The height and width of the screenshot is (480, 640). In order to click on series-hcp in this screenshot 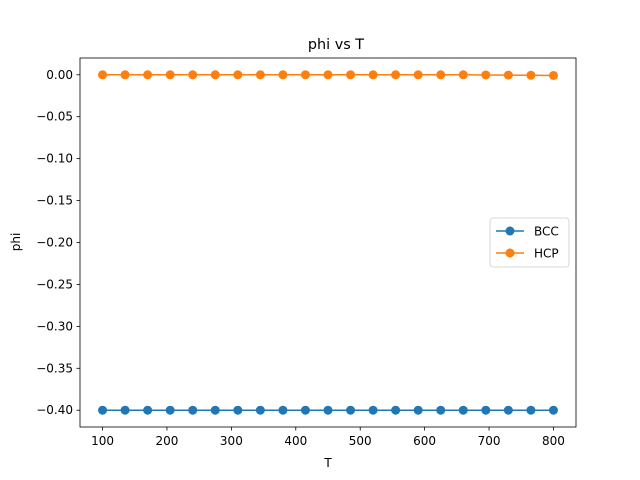, I will do `click(328, 75)`.